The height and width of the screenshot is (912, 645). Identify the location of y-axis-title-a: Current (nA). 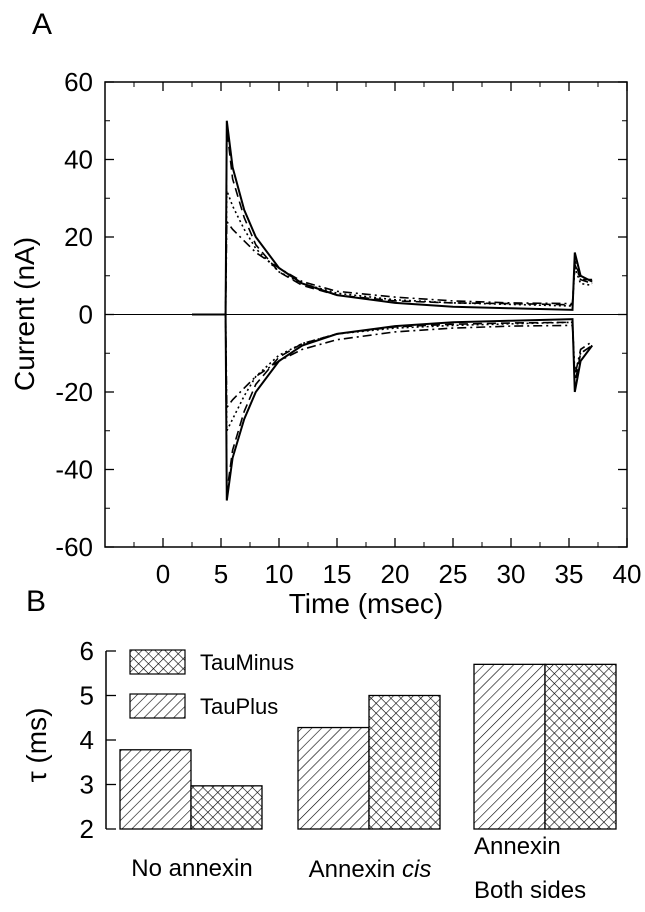
(24, 314).